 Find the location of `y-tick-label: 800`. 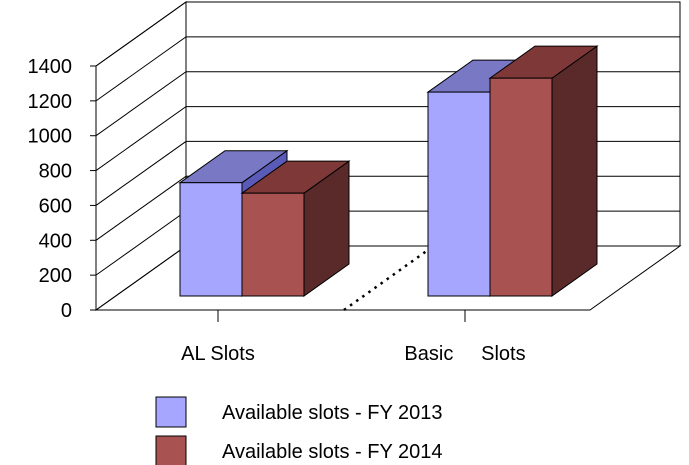

y-tick-label: 800 is located at coordinates (55, 172).